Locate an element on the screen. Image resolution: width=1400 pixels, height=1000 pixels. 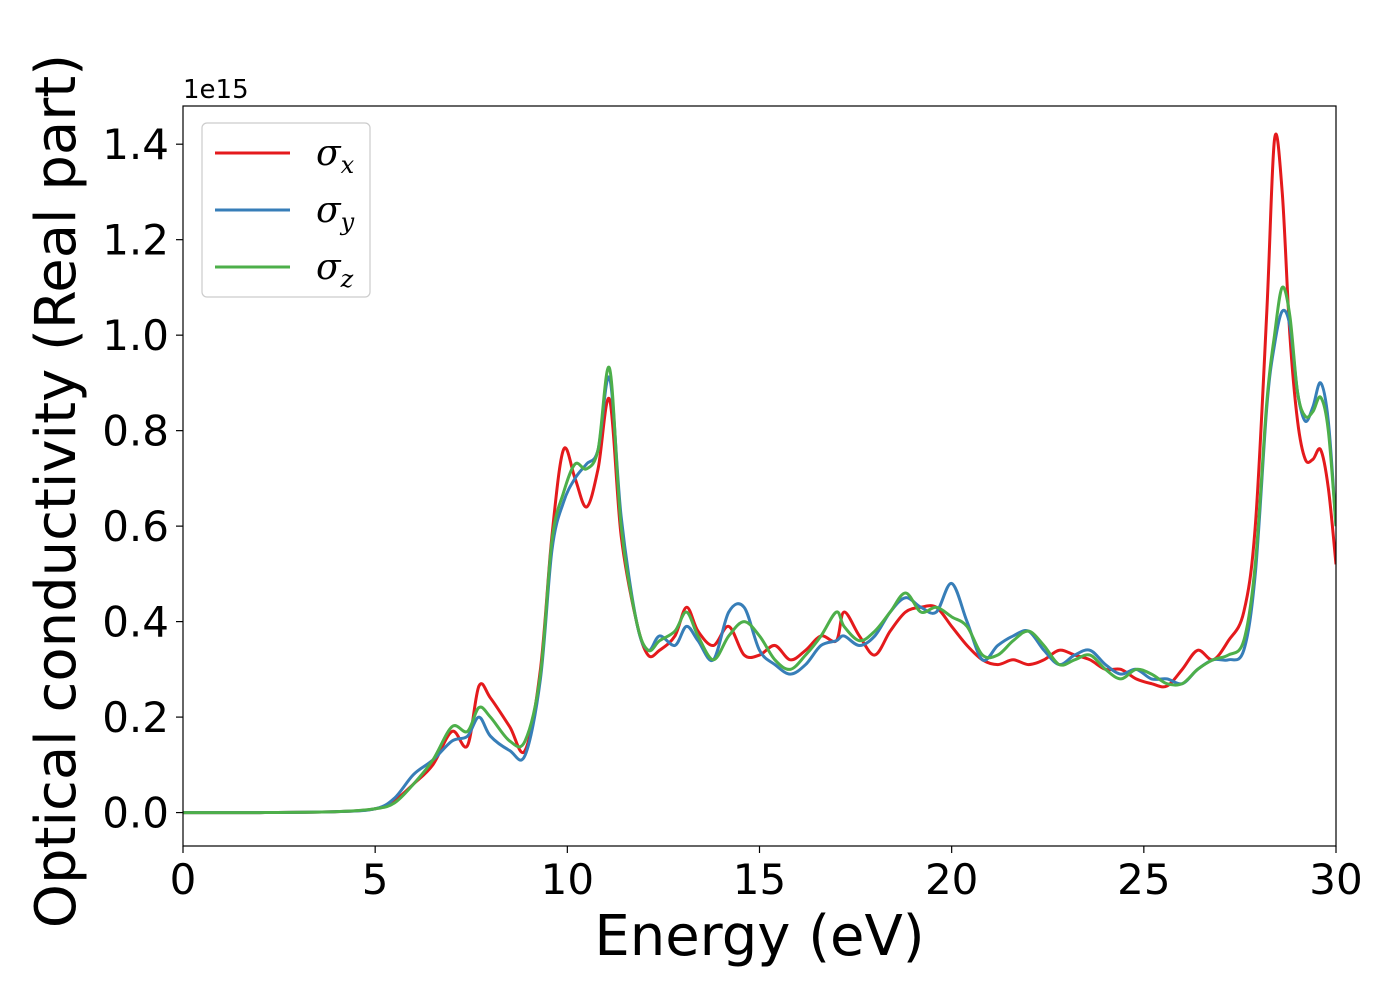
y-tick-label: 1.2 is located at coordinates (135, 240).